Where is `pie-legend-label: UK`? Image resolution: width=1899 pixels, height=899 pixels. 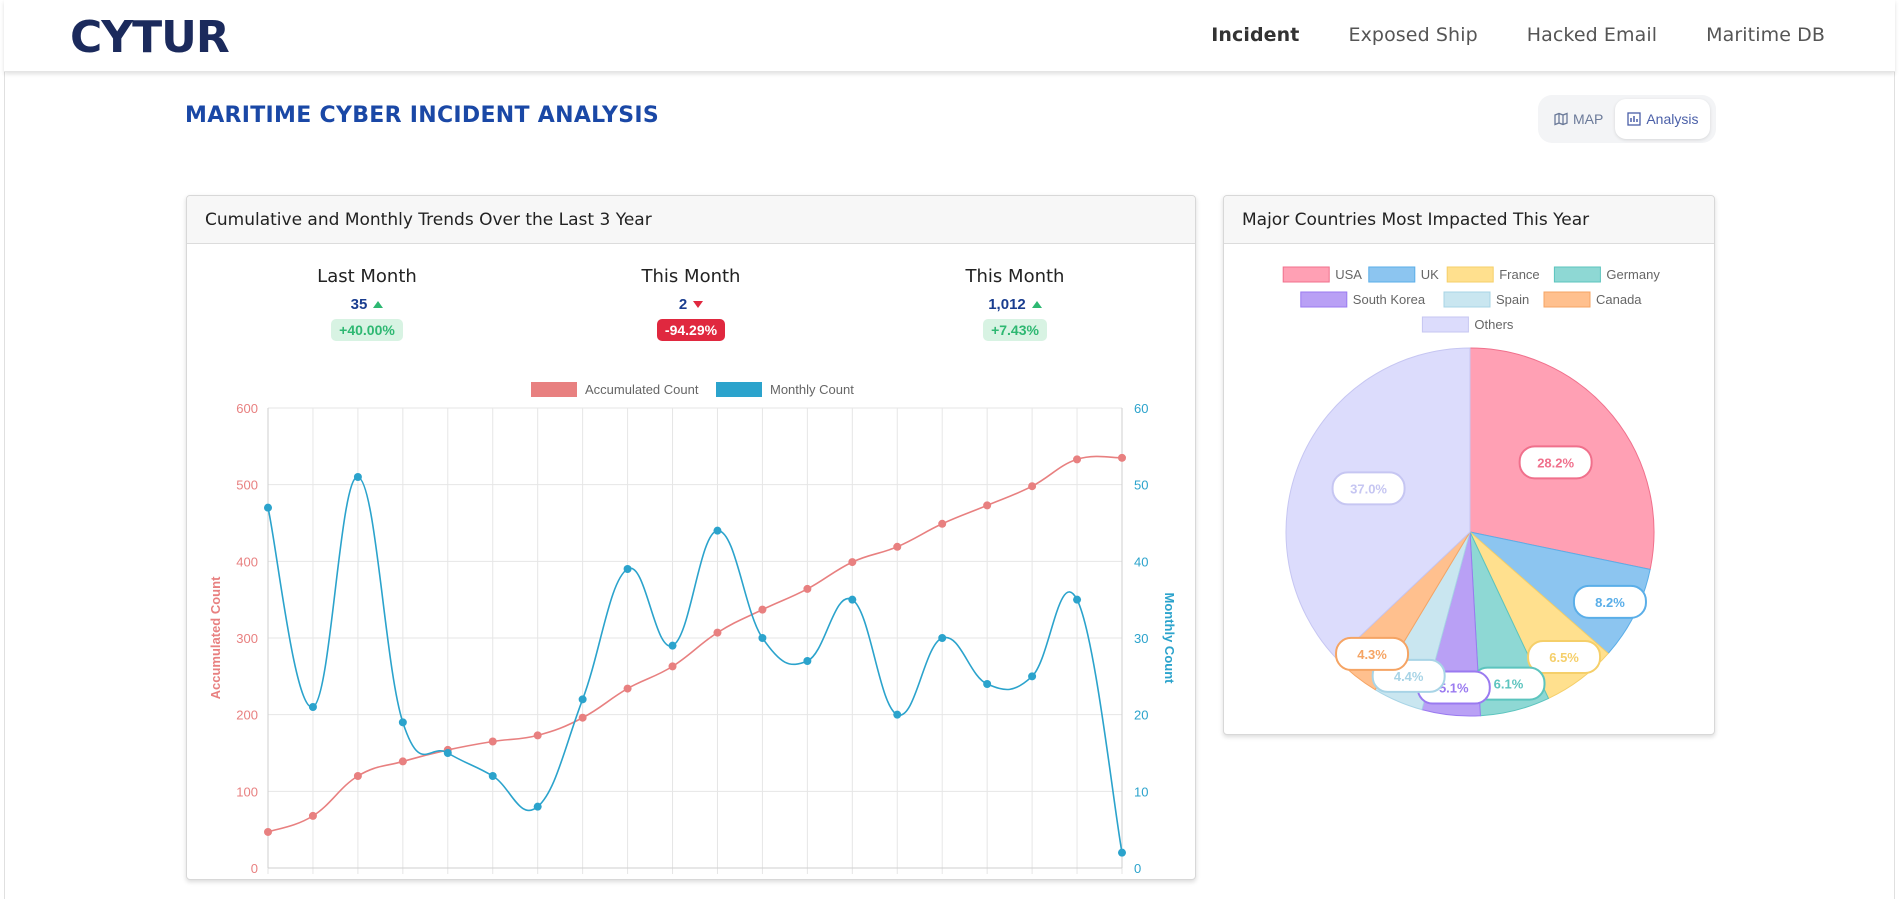 pie-legend-label: UK is located at coordinates (1430, 274).